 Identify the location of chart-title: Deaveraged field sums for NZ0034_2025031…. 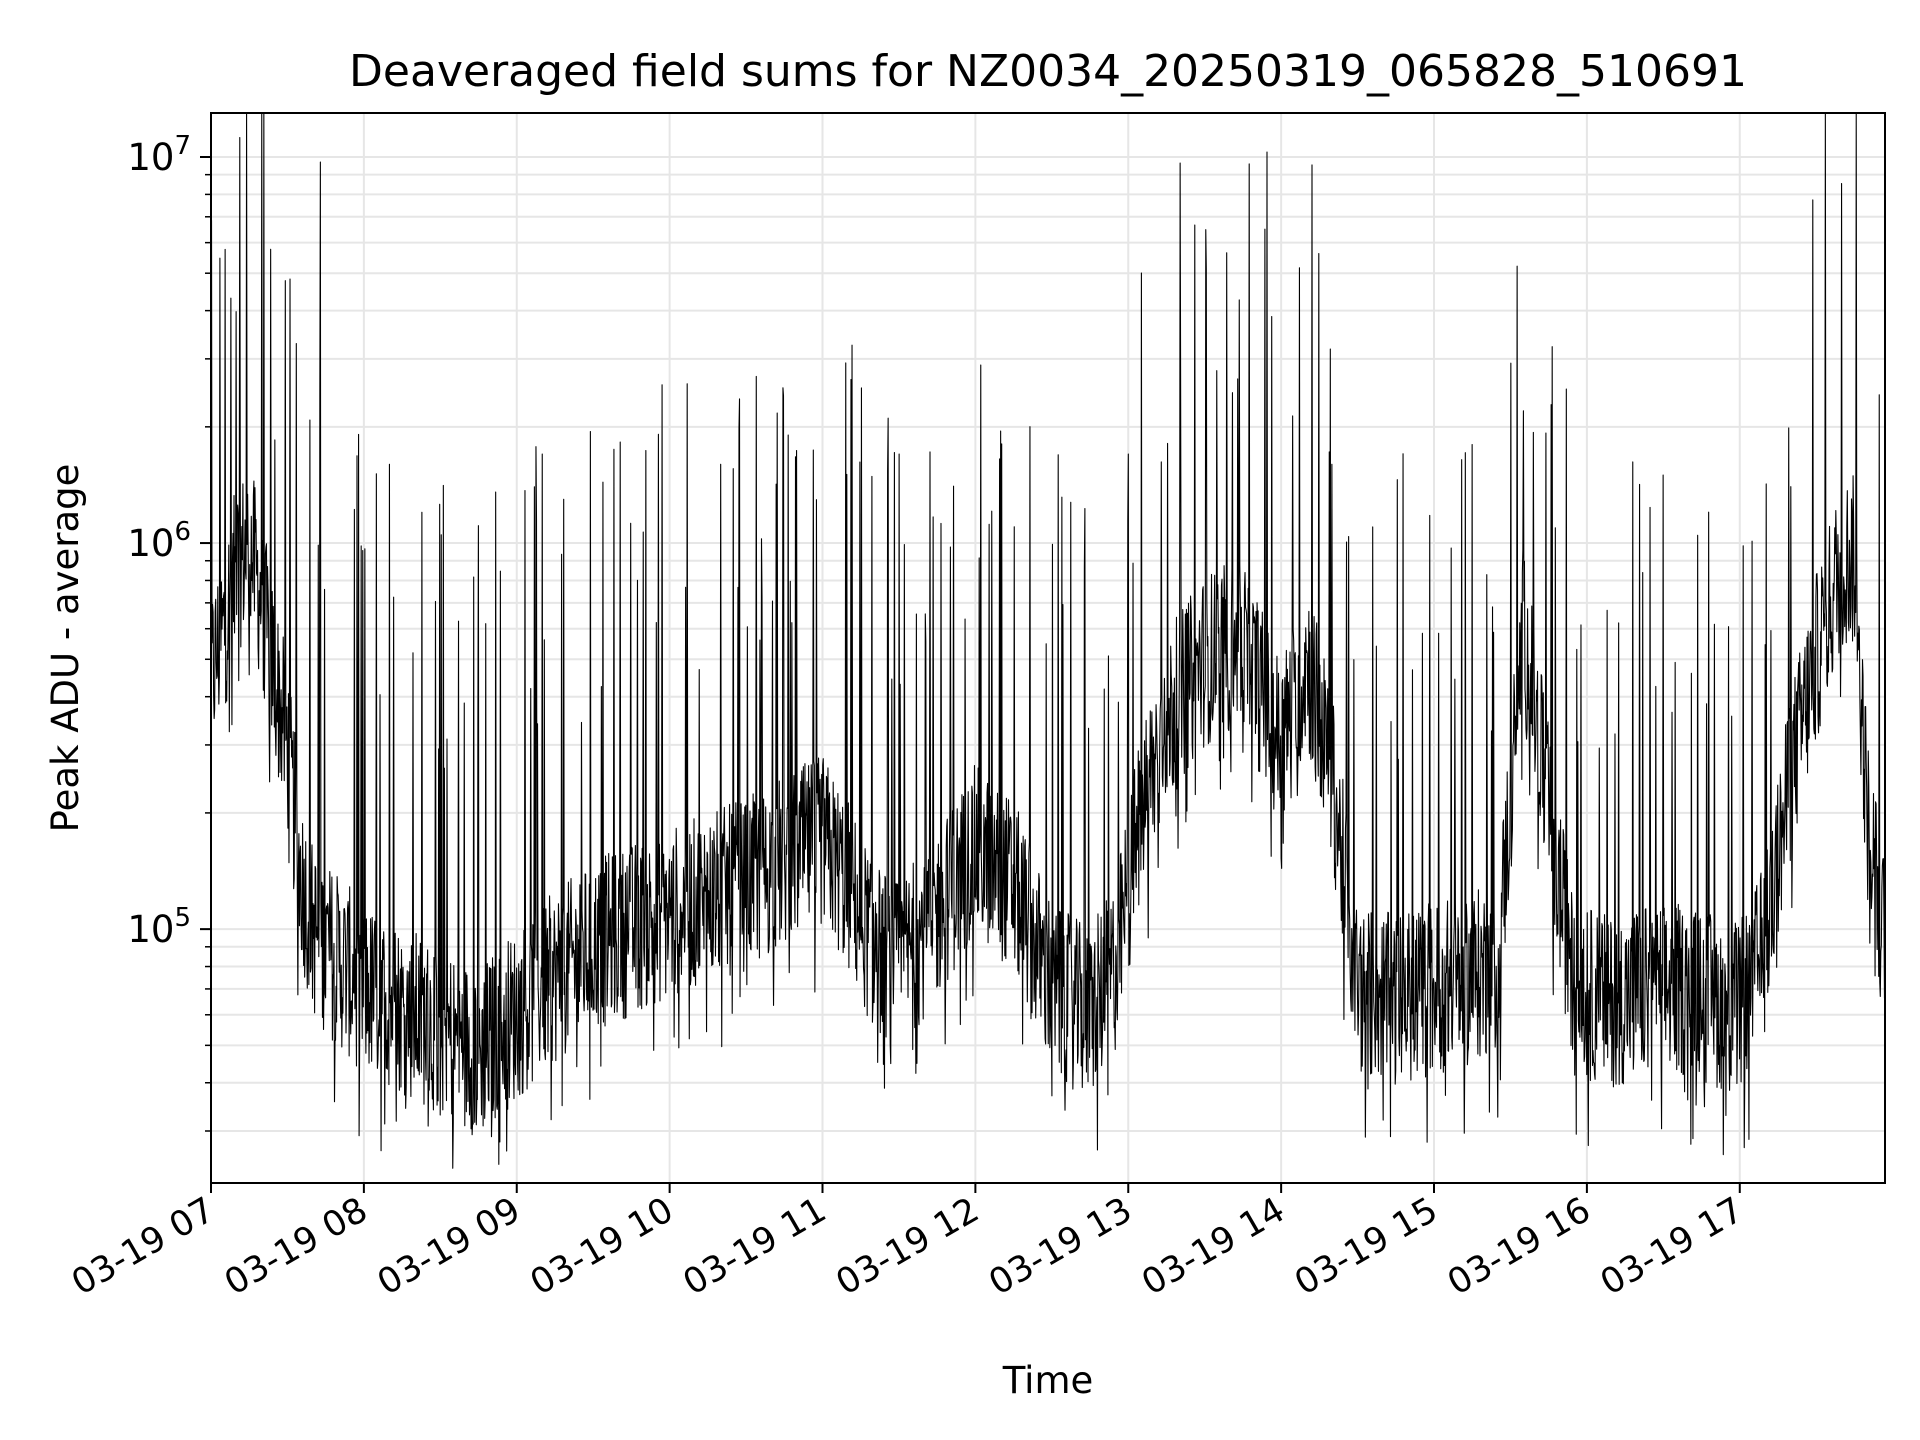
(1048, 71).